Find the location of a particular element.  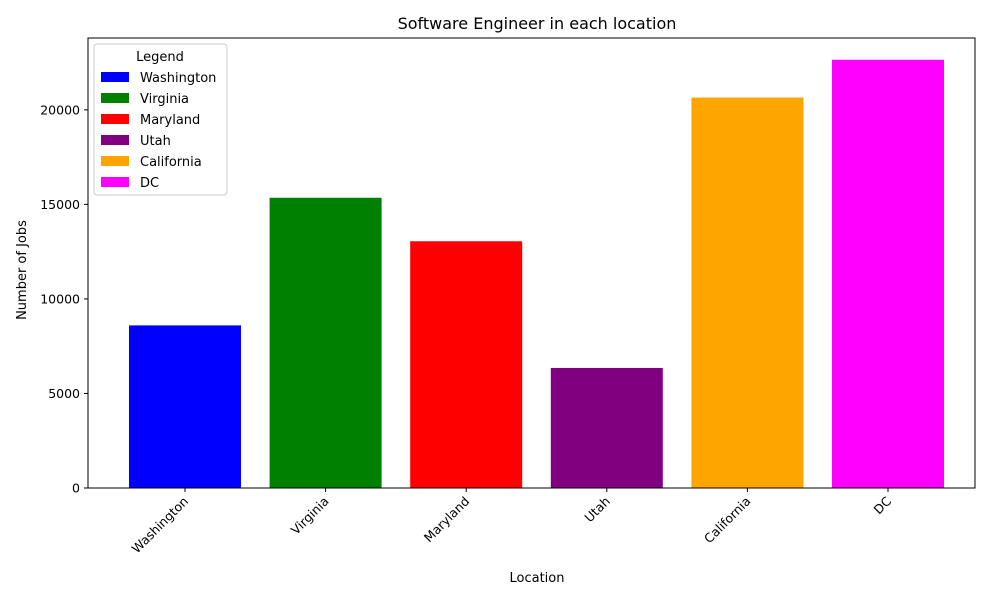

x-tick-label: California is located at coordinates (727, 520).